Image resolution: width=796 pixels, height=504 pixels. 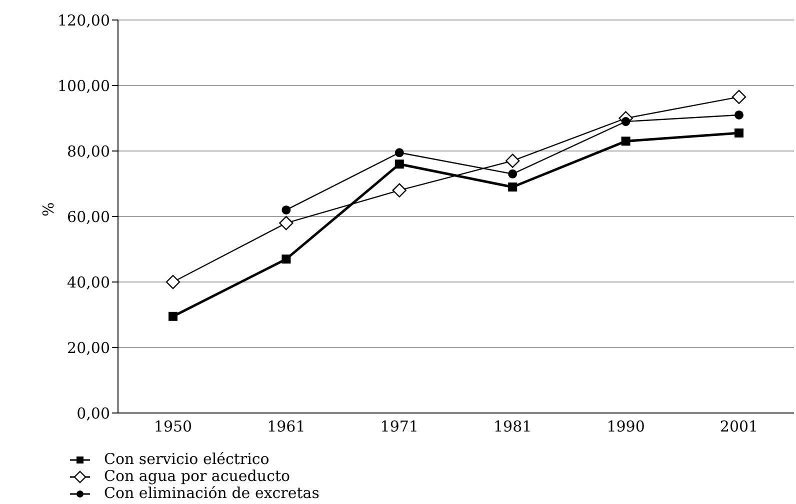 What do you see at coordinates (625, 427) in the screenshot?
I see `x-tick-label: 1990` at bounding box center [625, 427].